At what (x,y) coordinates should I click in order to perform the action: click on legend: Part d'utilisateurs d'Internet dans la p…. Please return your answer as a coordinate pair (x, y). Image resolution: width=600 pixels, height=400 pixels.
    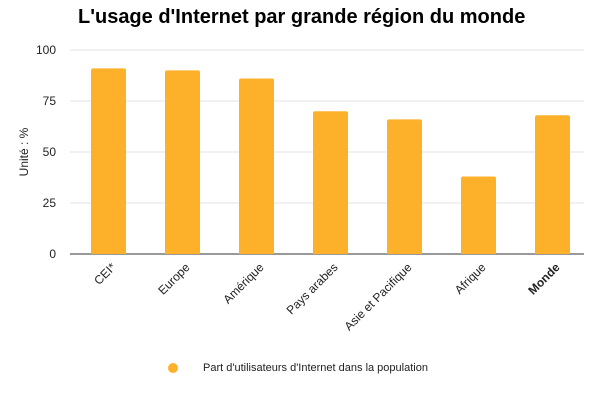
    Looking at the image, I should click on (298, 368).